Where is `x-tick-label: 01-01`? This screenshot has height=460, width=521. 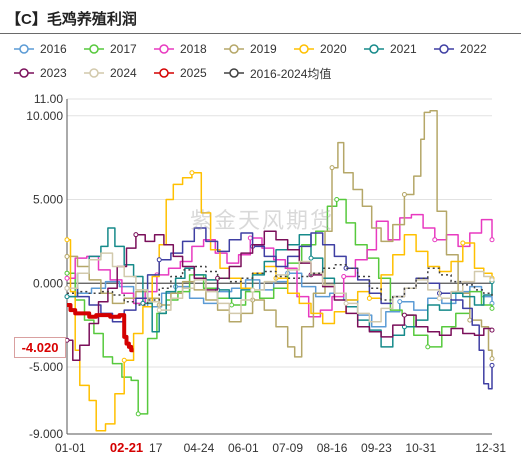
x-tick-label: 01-01 is located at coordinates (70, 448).